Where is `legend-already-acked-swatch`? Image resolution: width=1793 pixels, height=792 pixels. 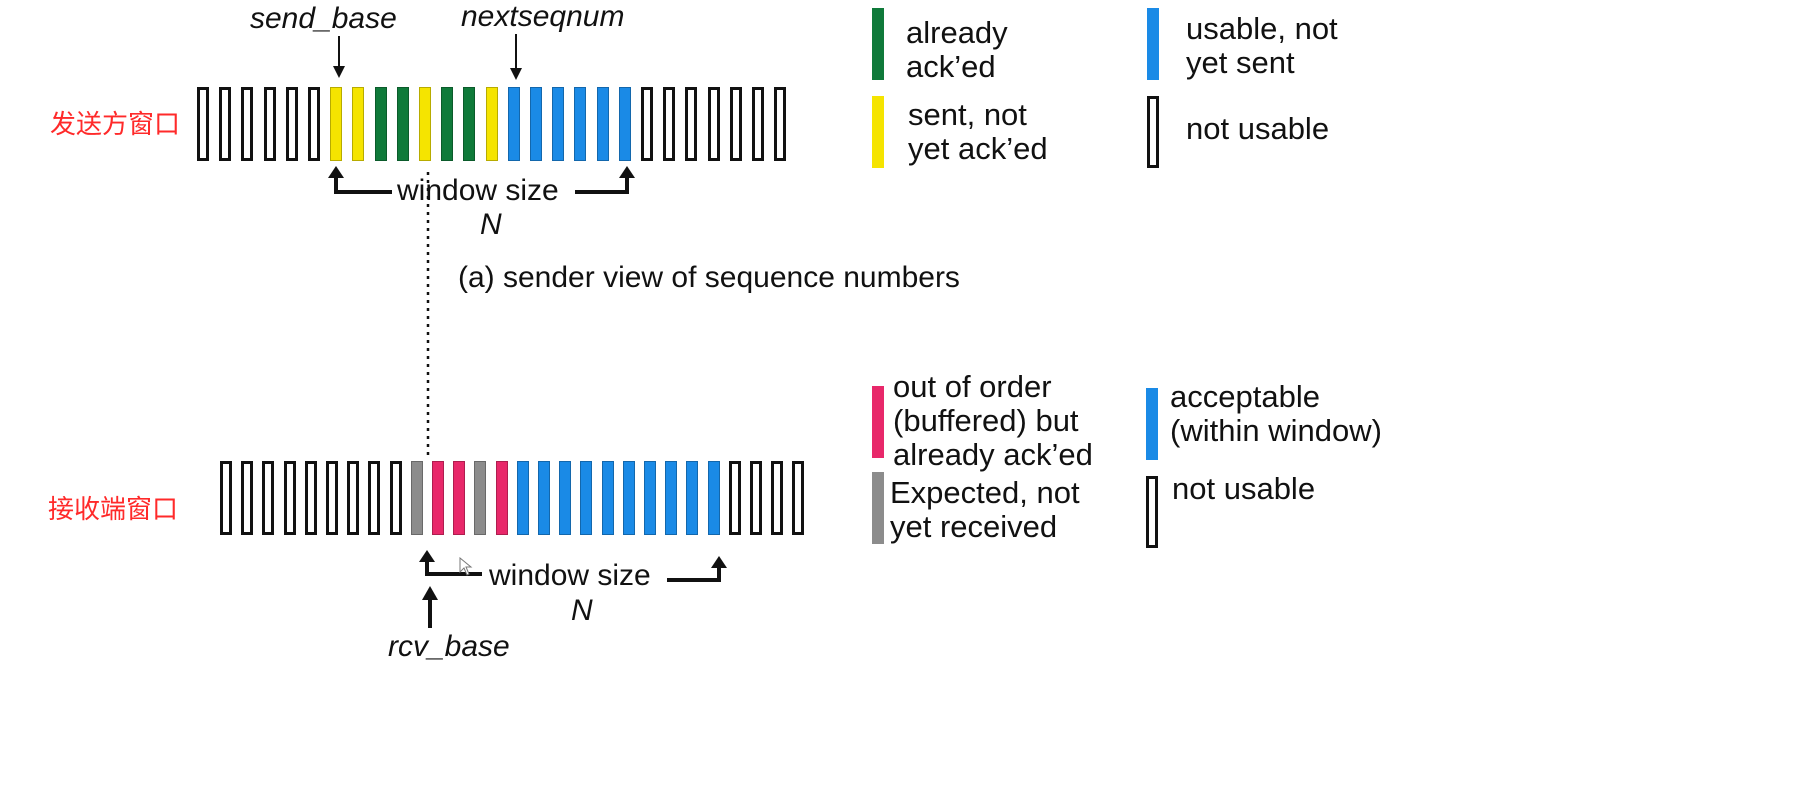
legend-already-acked-swatch is located at coordinates (878, 44).